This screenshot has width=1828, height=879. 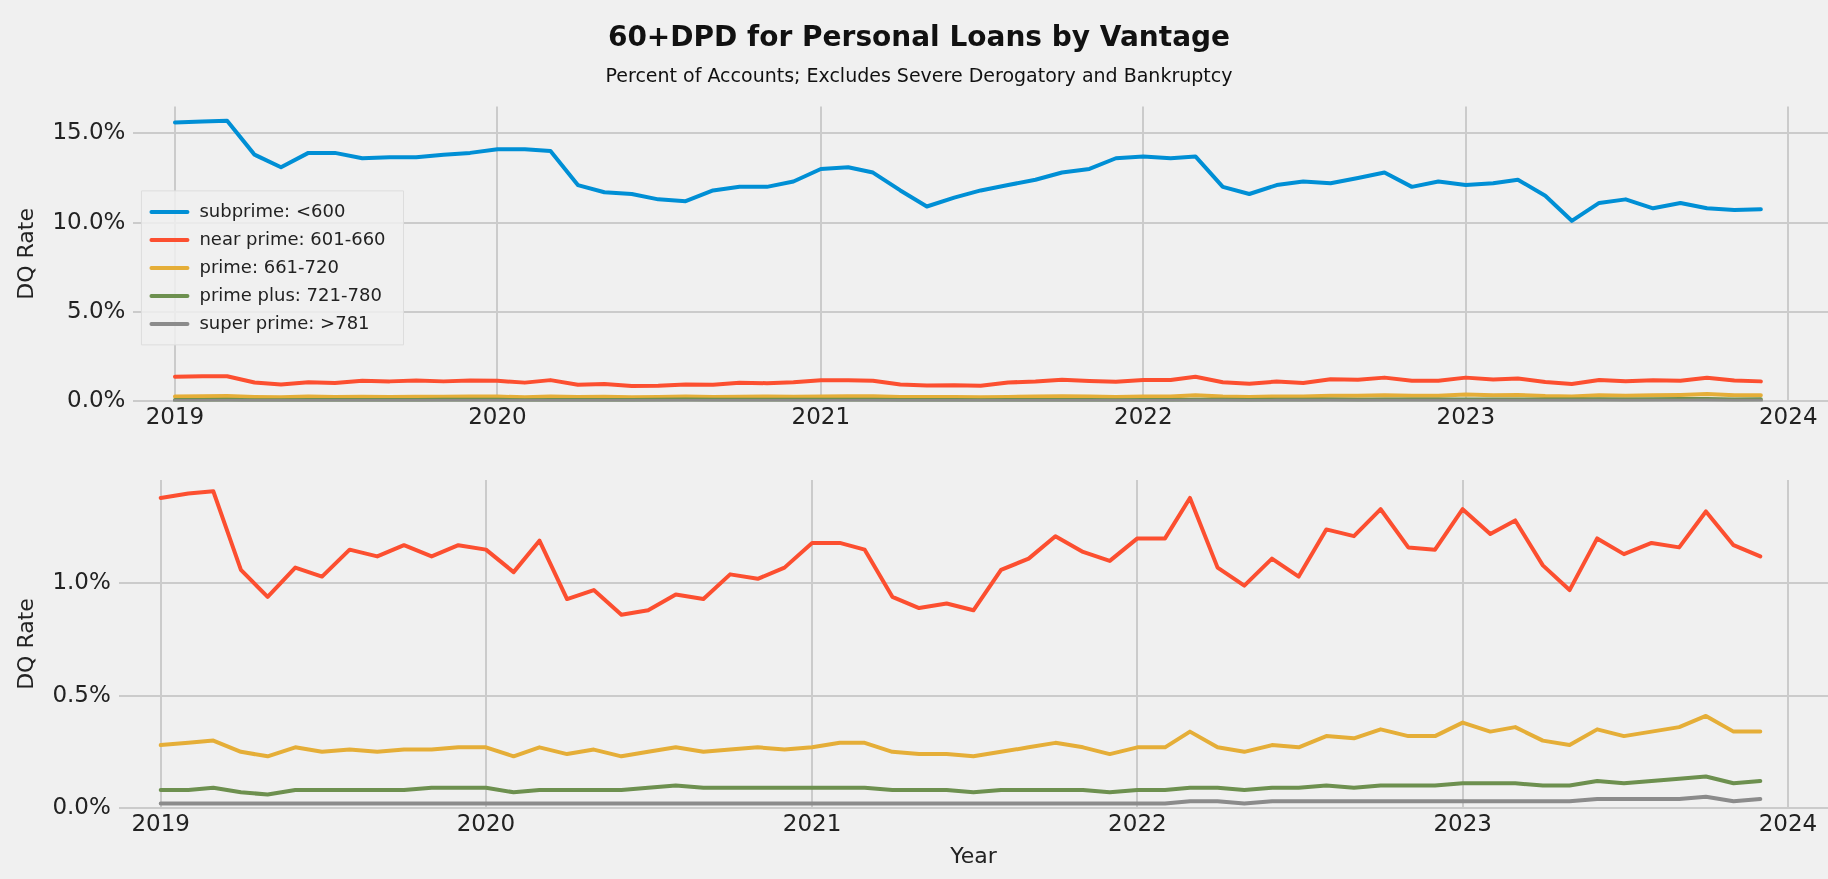 What do you see at coordinates (96, 309) in the screenshot?
I see `y-tick-label: 5.0%` at bounding box center [96, 309].